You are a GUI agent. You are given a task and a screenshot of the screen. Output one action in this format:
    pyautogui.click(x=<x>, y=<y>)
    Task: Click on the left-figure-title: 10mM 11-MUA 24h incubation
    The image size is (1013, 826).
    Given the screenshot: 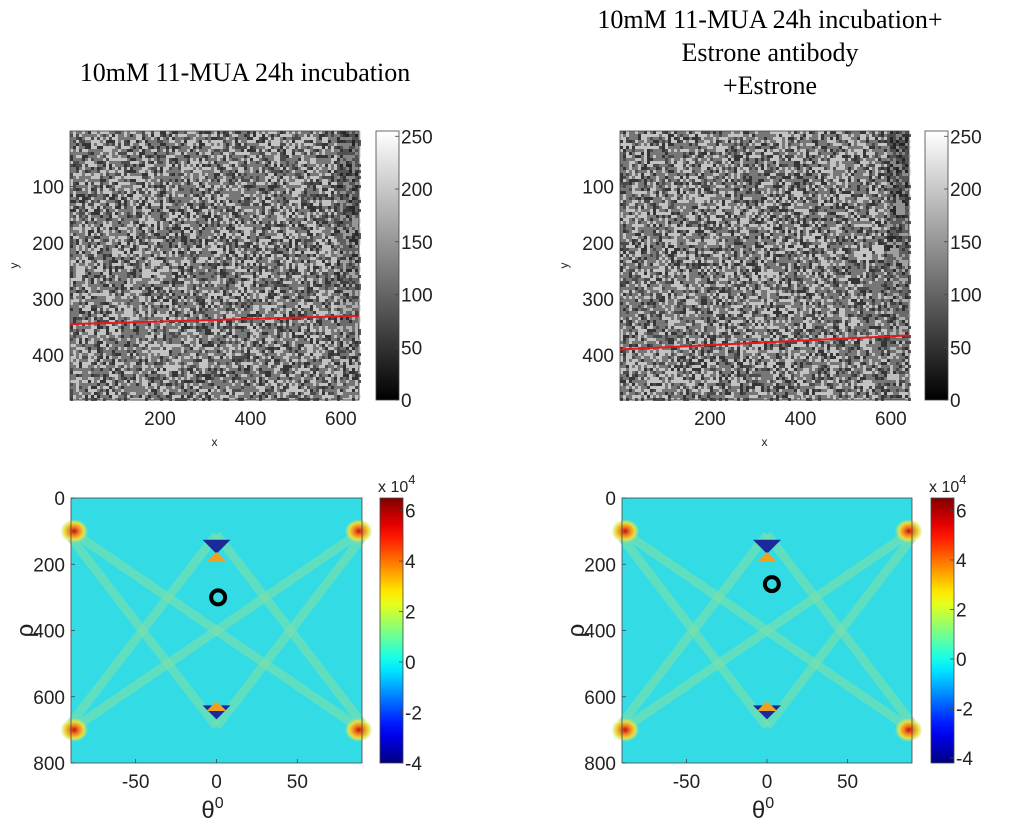 What is the action you would take?
    pyautogui.click(x=245, y=72)
    